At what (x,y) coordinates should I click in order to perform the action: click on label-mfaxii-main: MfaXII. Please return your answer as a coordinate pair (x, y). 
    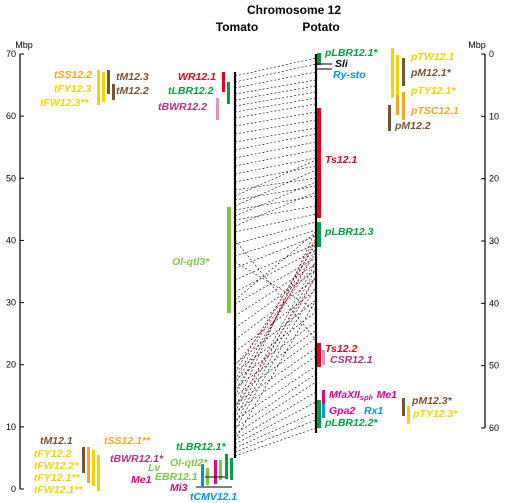
    Looking at the image, I should click on (345, 395).